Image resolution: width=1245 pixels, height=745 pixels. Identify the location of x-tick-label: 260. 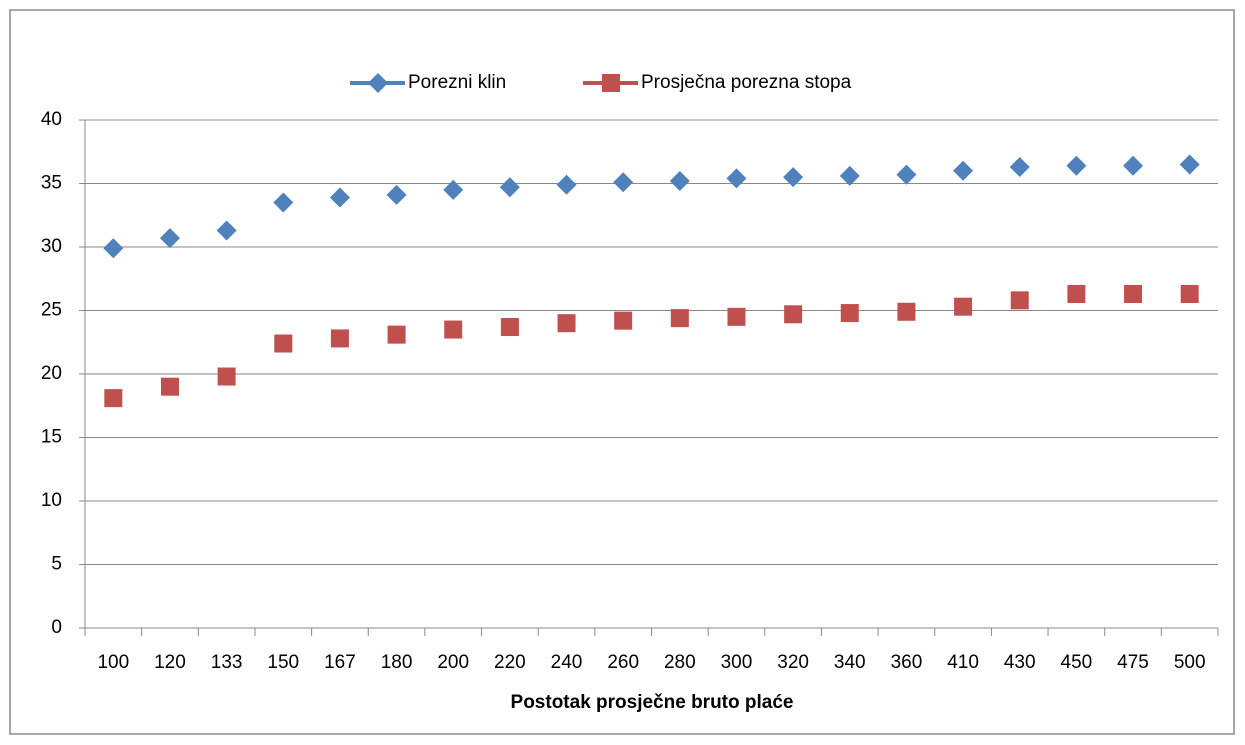
(623, 662).